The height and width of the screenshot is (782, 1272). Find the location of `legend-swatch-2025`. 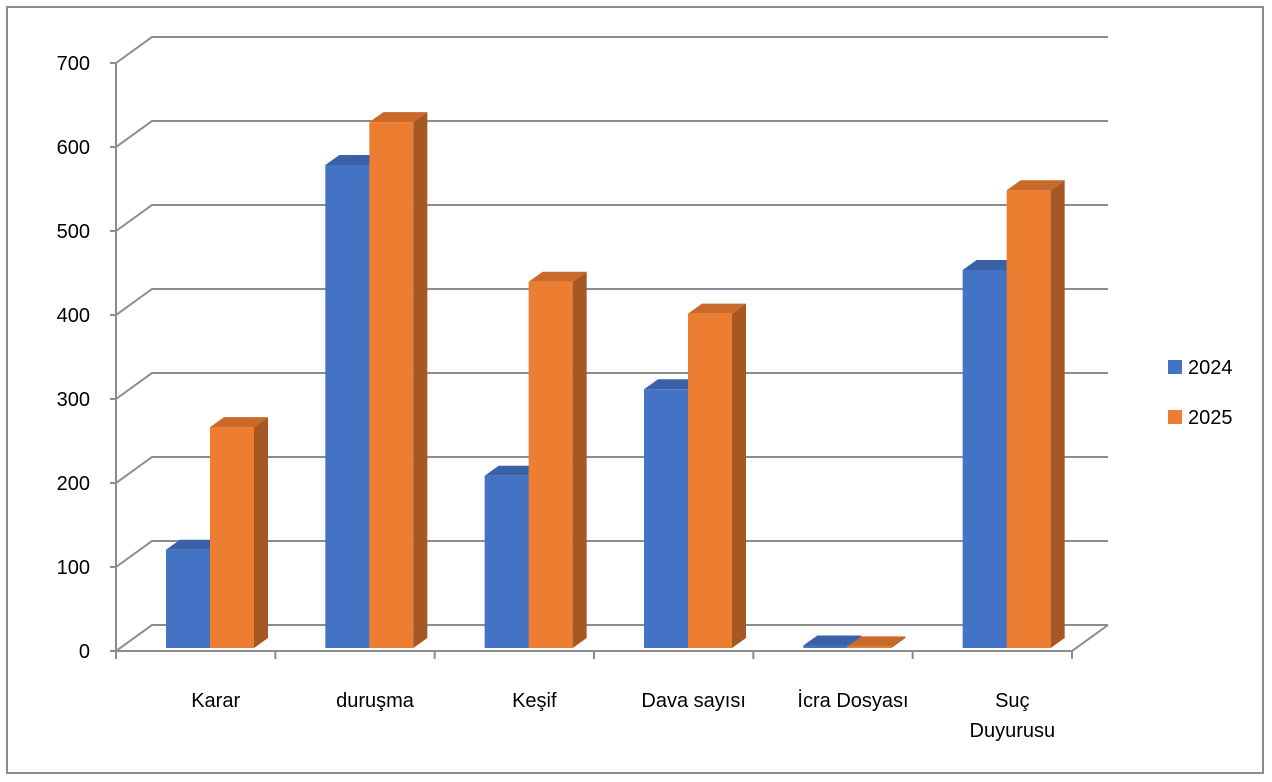

legend-swatch-2025 is located at coordinates (1175, 417).